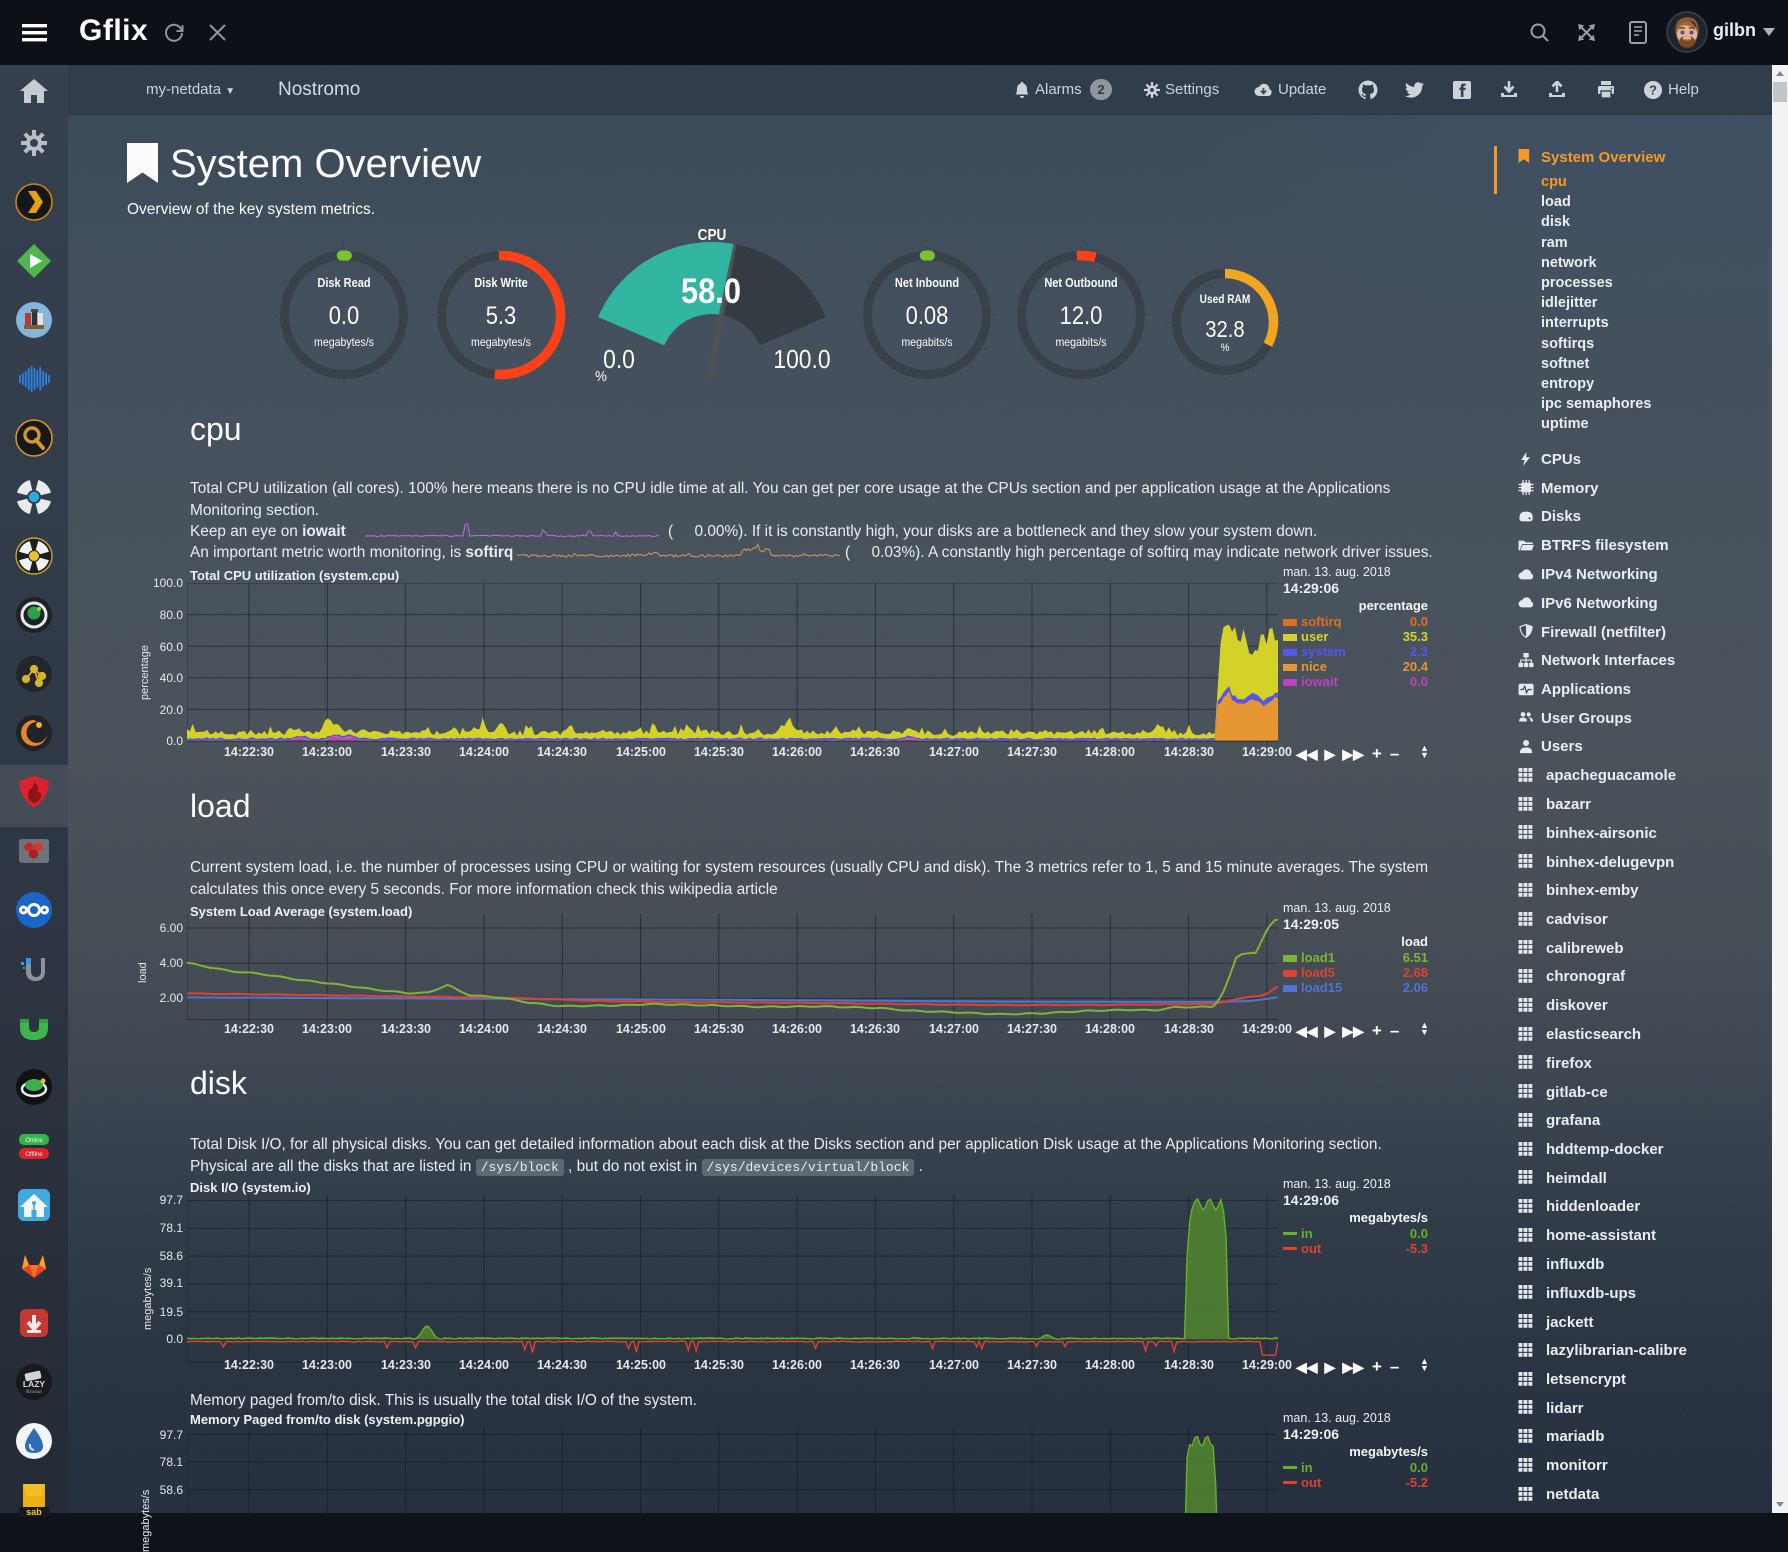  Describe the element at coordinates (34, 1384) in the screenshot. I see `svg-text: LAZY` at that location.